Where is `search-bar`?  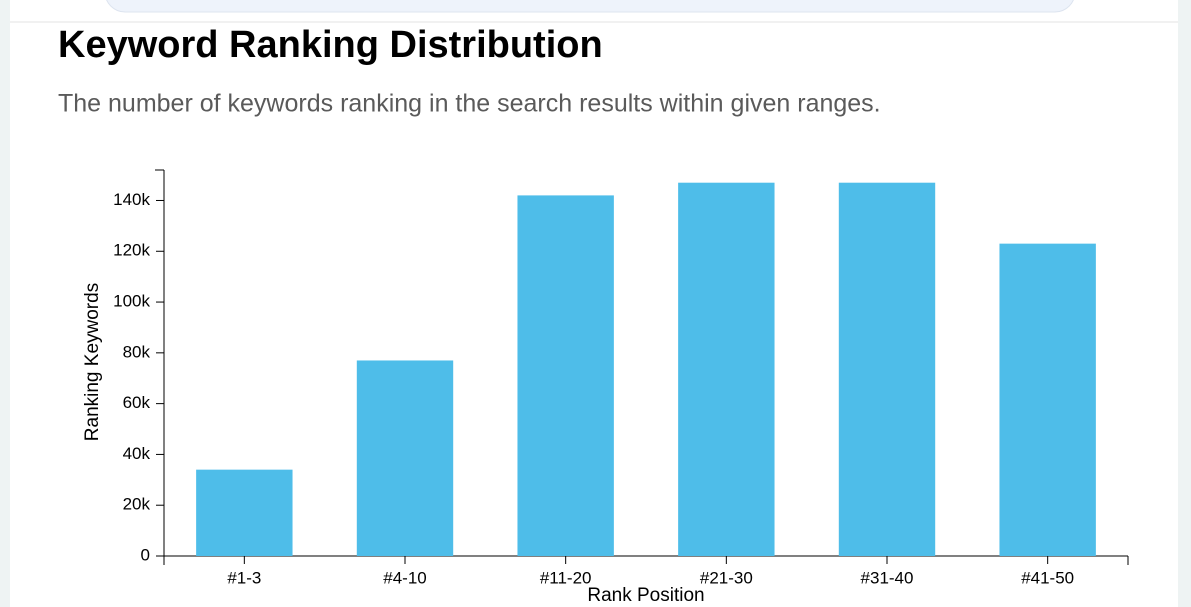
search-bar is located at coordinates (590, 6).